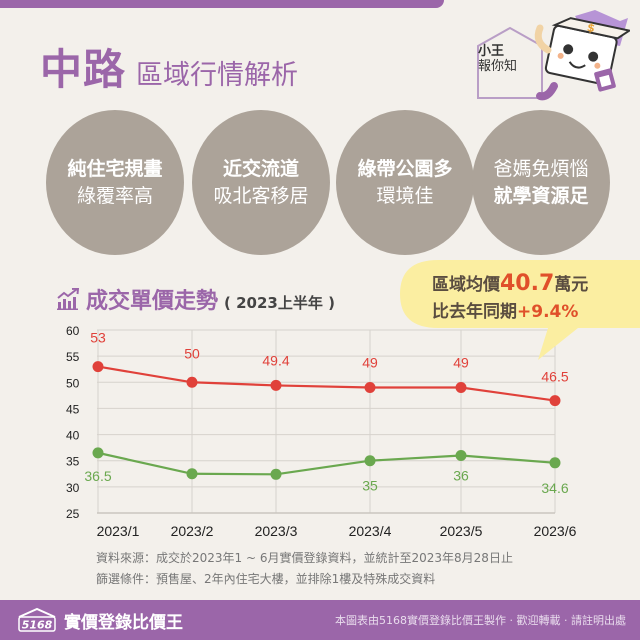 The height and width of the screenshot is (640, 640). What do you see at coordinates (37, 625) in the screenshot?
I see `svg-text: 5168` at bounding box center [37, 625].